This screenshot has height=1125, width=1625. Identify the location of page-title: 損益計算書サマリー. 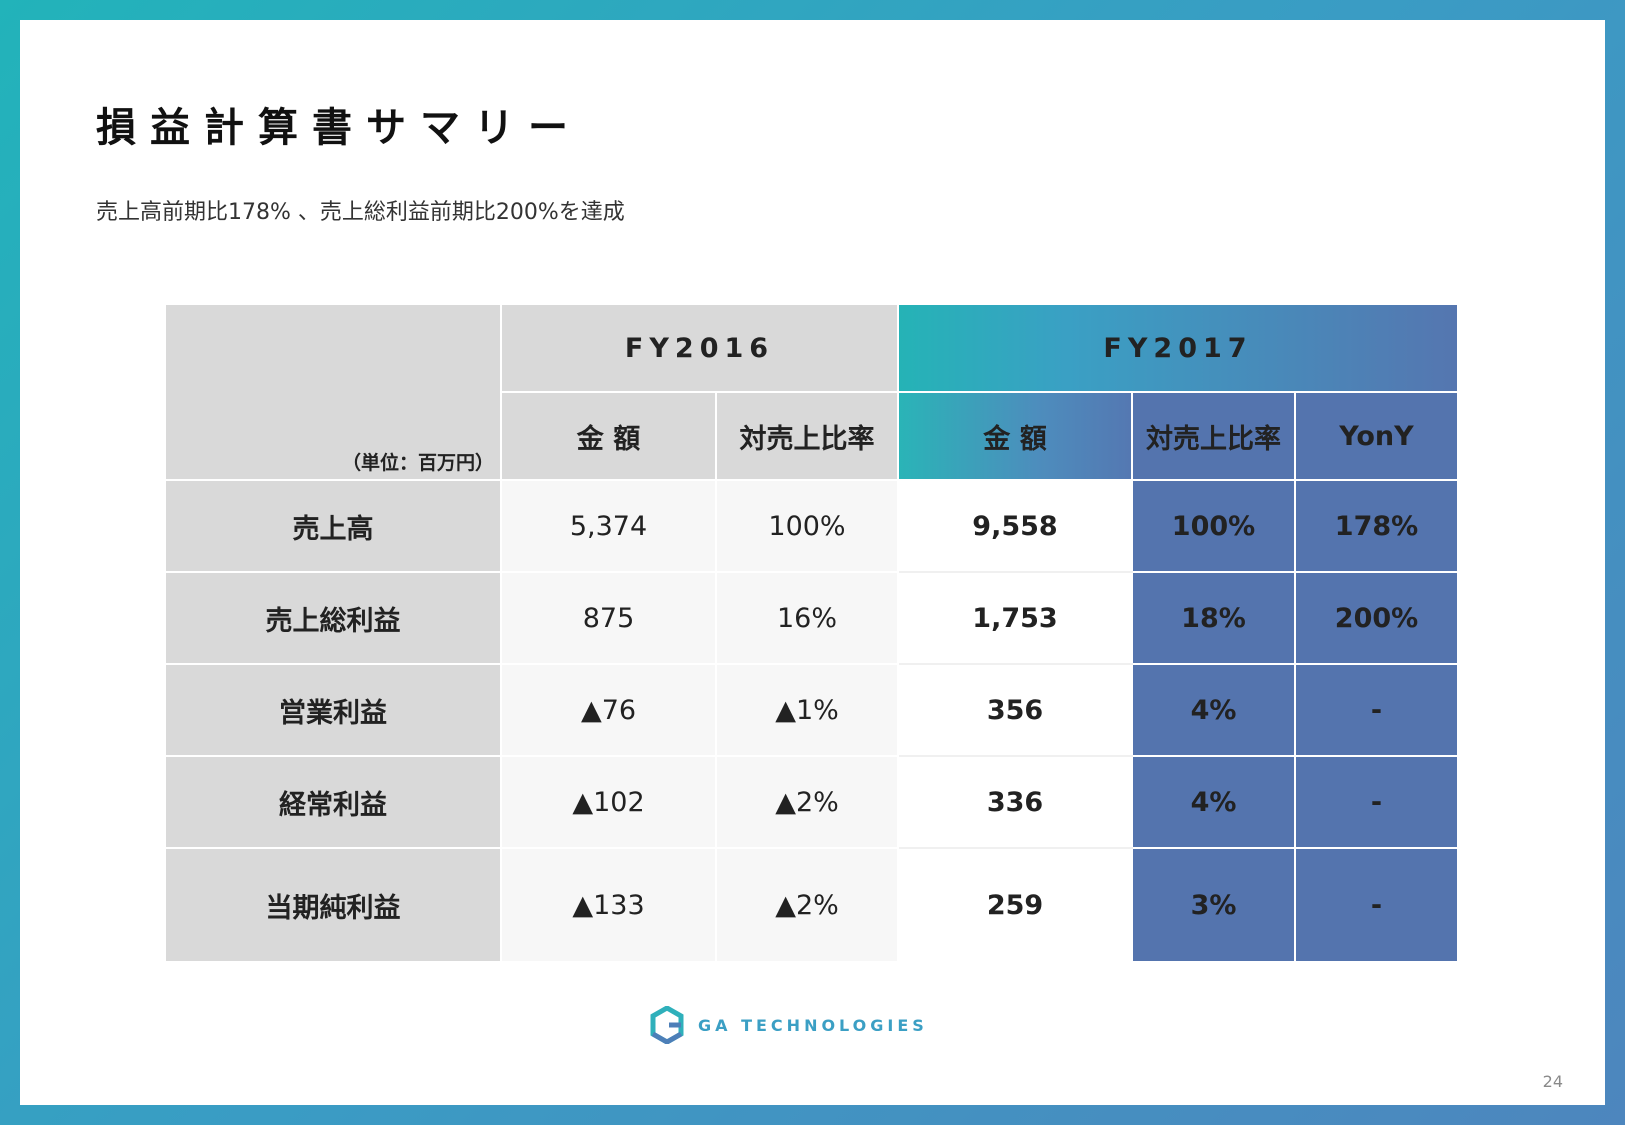
(339, 128).